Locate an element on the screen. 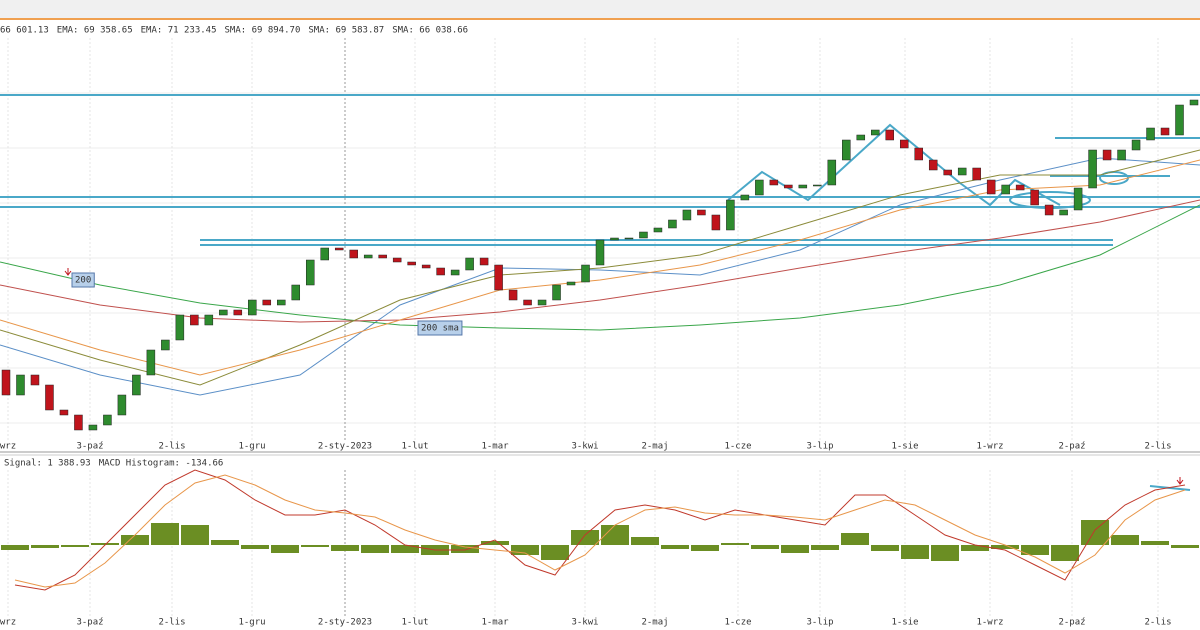 The image size is (1200, 630). annotation: 200 sma is located at coordinates (440, 329).